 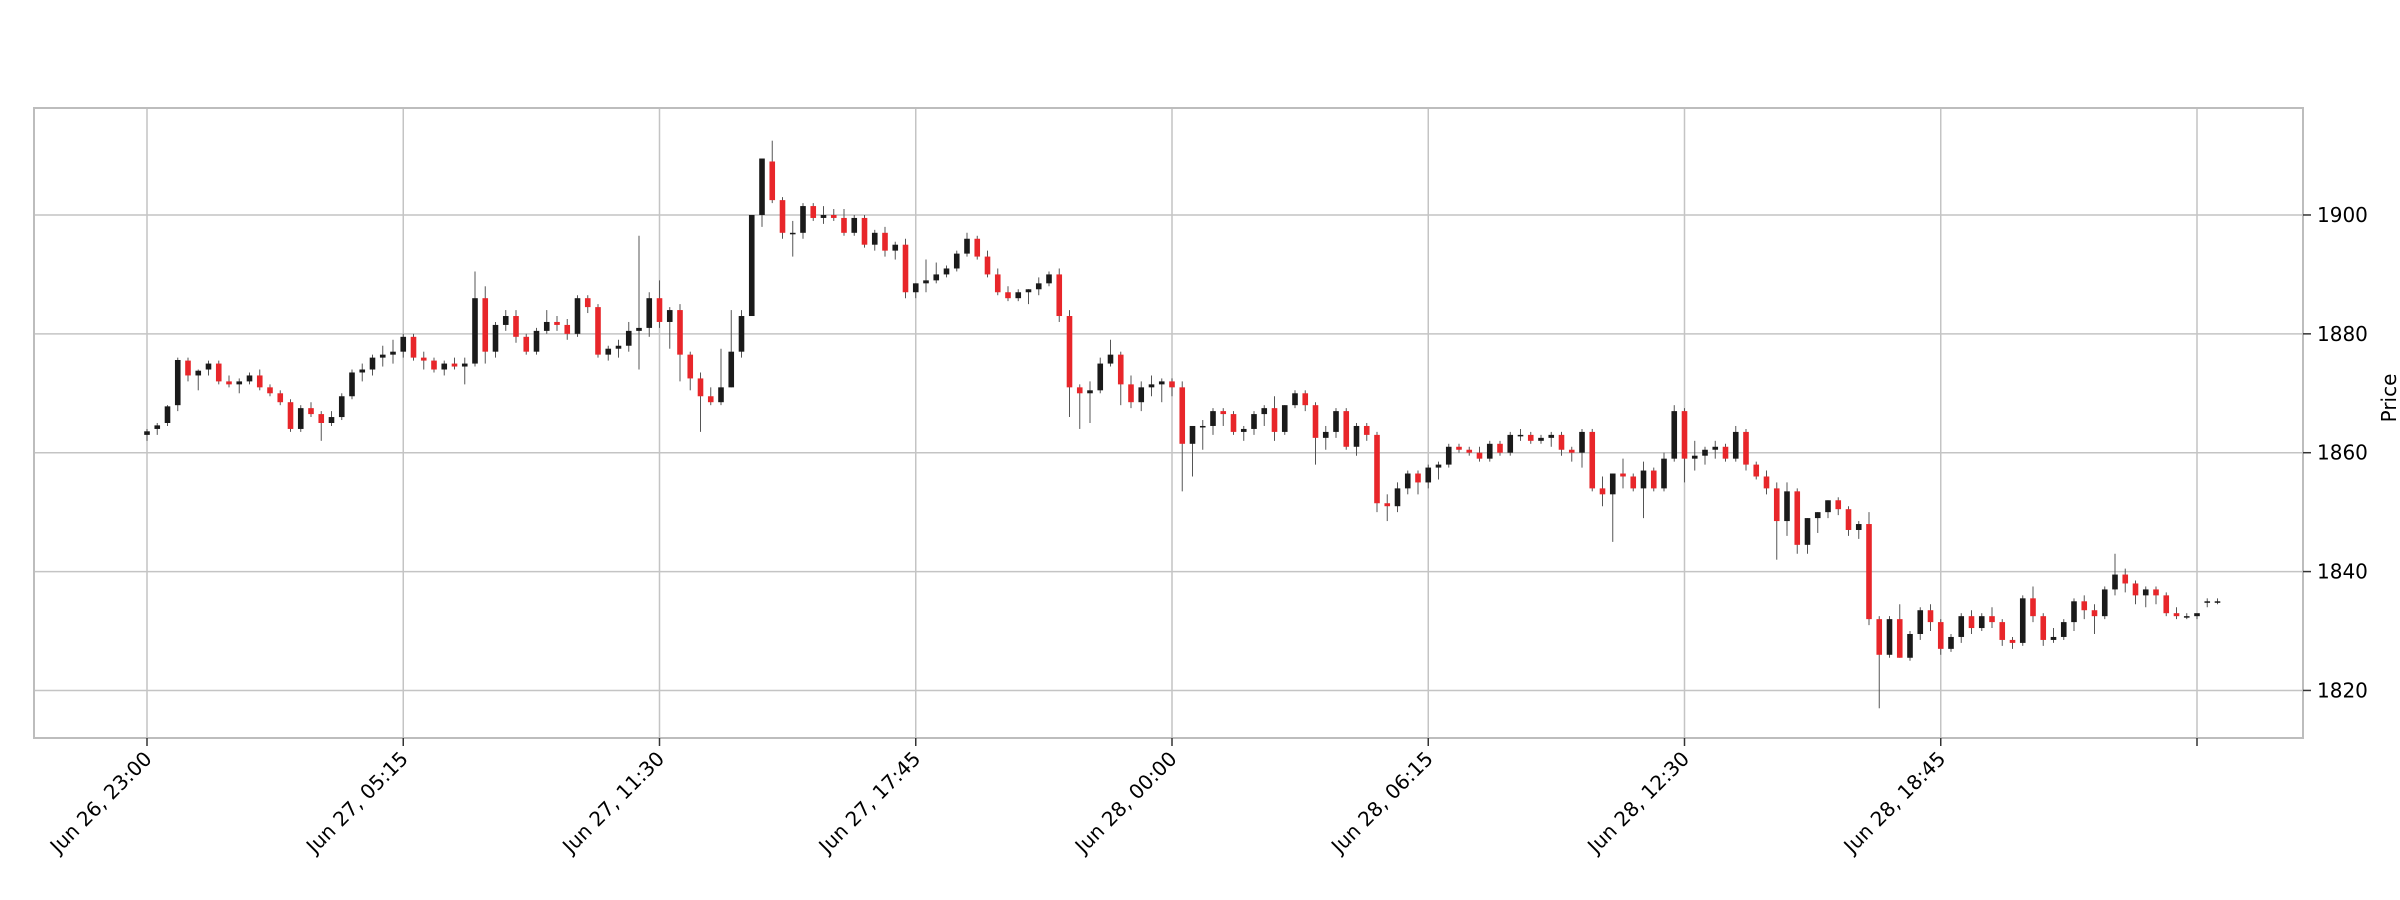 What do you see at coordinates (1894, 803) in the screenshot?
I see `x-tick-label: Jun 28, 18:45` at bounding box center [1894, 803].